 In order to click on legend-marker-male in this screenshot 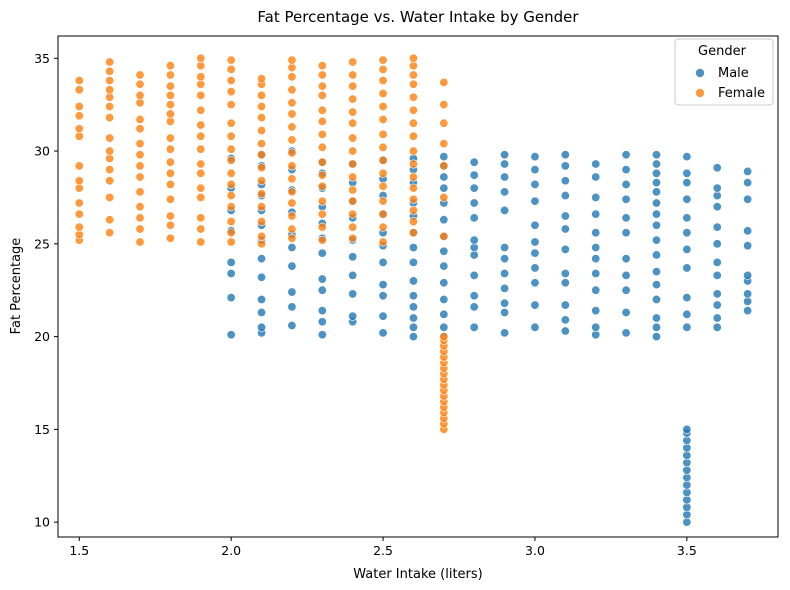, I will do `click(700, 73)`.